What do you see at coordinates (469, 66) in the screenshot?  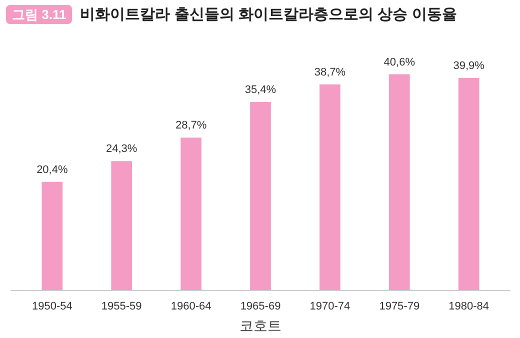 I see `data-label: 39,9%` at bounding box center [469, 66].